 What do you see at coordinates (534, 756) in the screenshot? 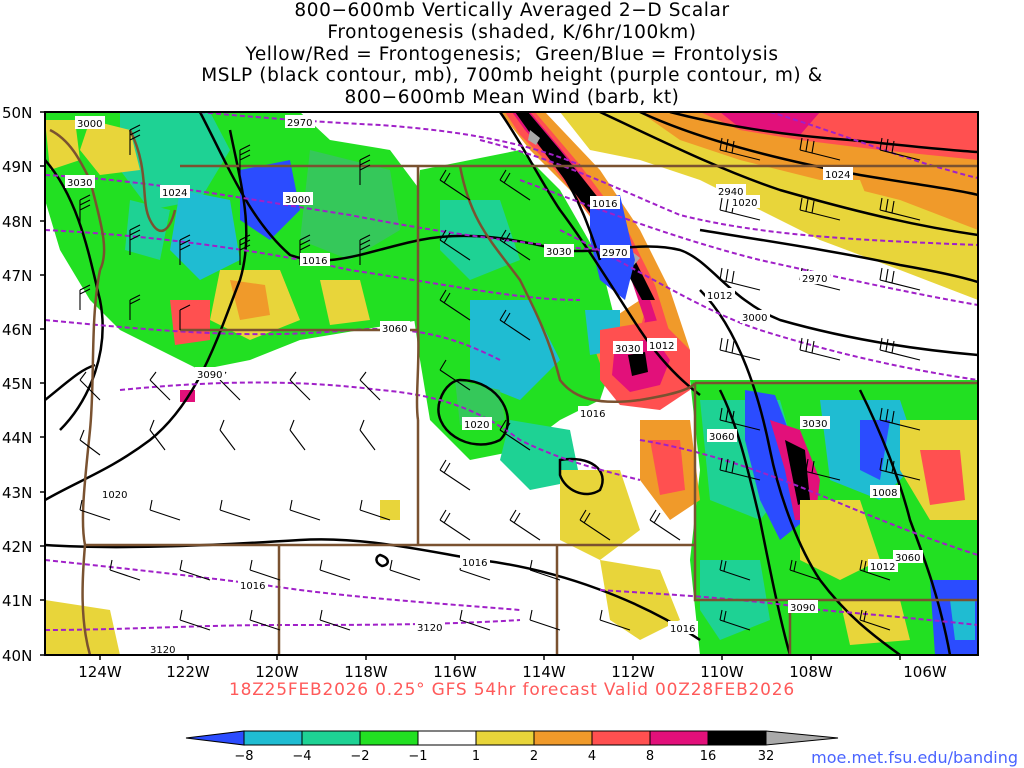
I see `colorbar-label: 2` at bounding box center [534, 756].